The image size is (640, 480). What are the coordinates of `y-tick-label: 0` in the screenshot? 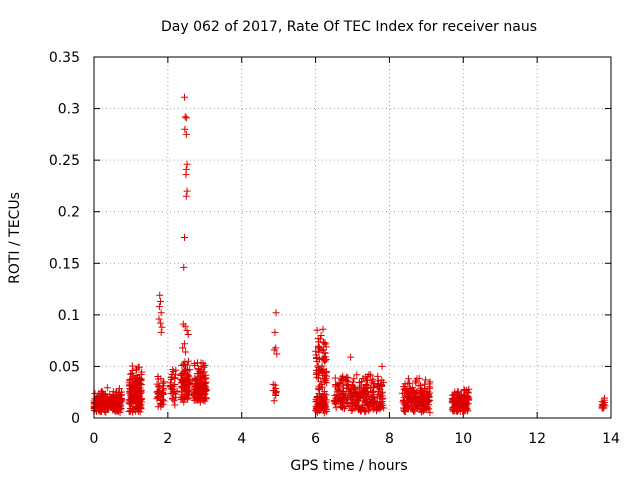 It's located at (75, 419).